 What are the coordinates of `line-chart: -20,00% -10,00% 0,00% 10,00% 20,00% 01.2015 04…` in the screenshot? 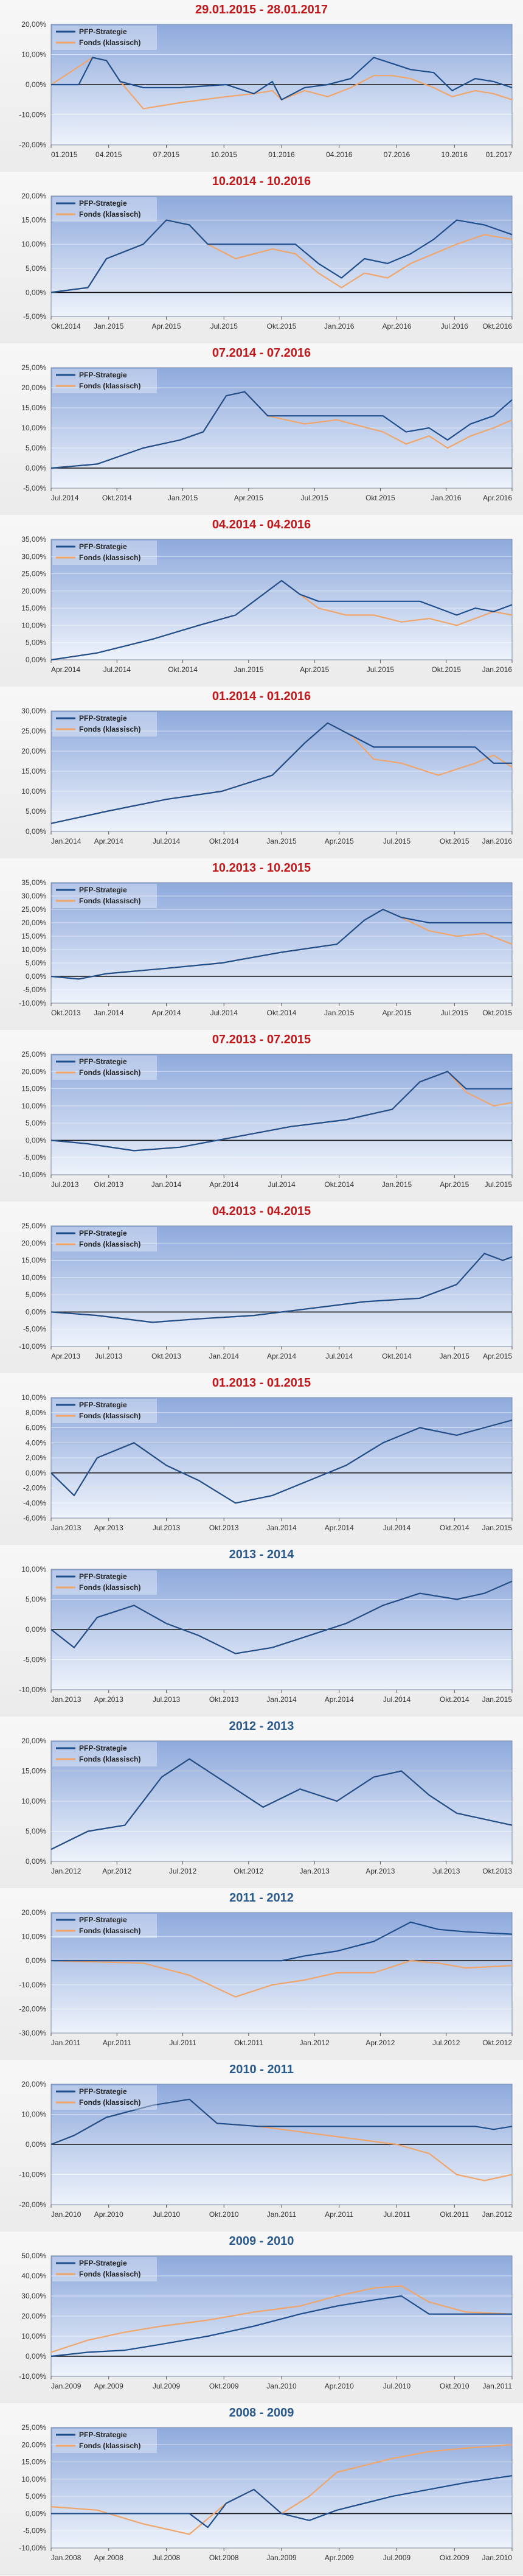 It's located at (266, 89).